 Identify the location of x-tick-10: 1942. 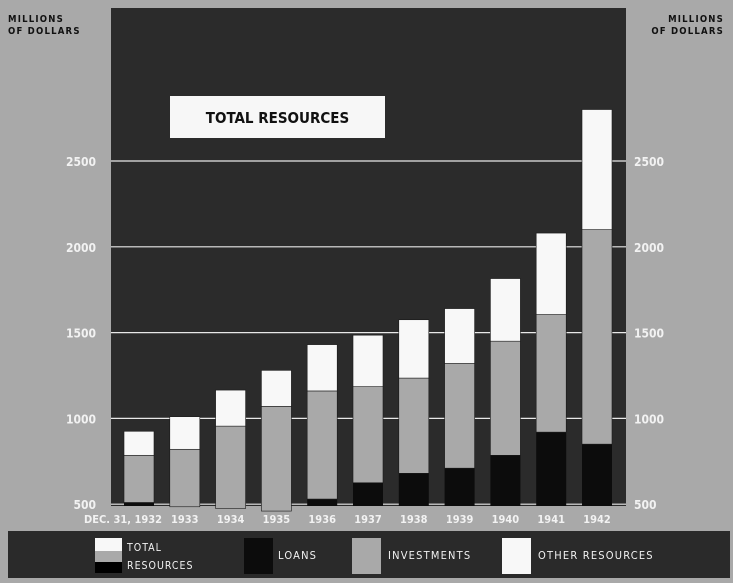
(597, 519).